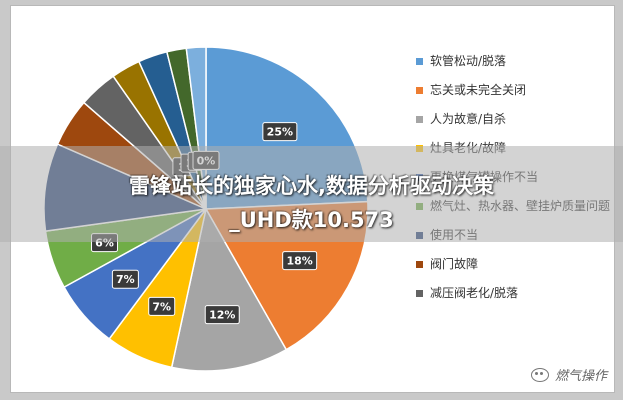 Image resolution: width=623 pixels, height=400 pixels. I want to click on legend-item: 忘关或未完全关闭, so click(518, 90).